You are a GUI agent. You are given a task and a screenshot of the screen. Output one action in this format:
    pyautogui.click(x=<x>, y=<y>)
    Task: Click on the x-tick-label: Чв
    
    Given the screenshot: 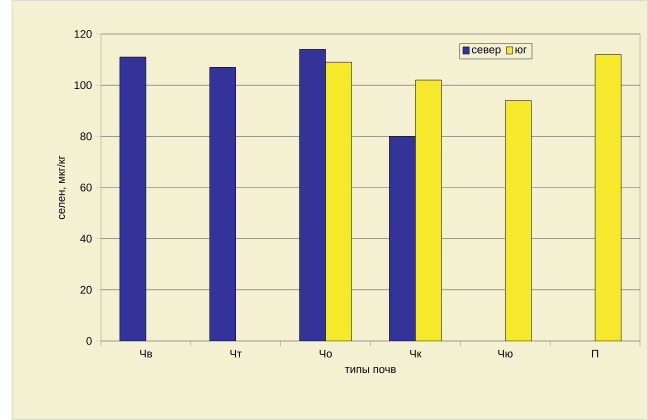 What is the action you would take?
    pyautogui.click(x=146, y=354)
    